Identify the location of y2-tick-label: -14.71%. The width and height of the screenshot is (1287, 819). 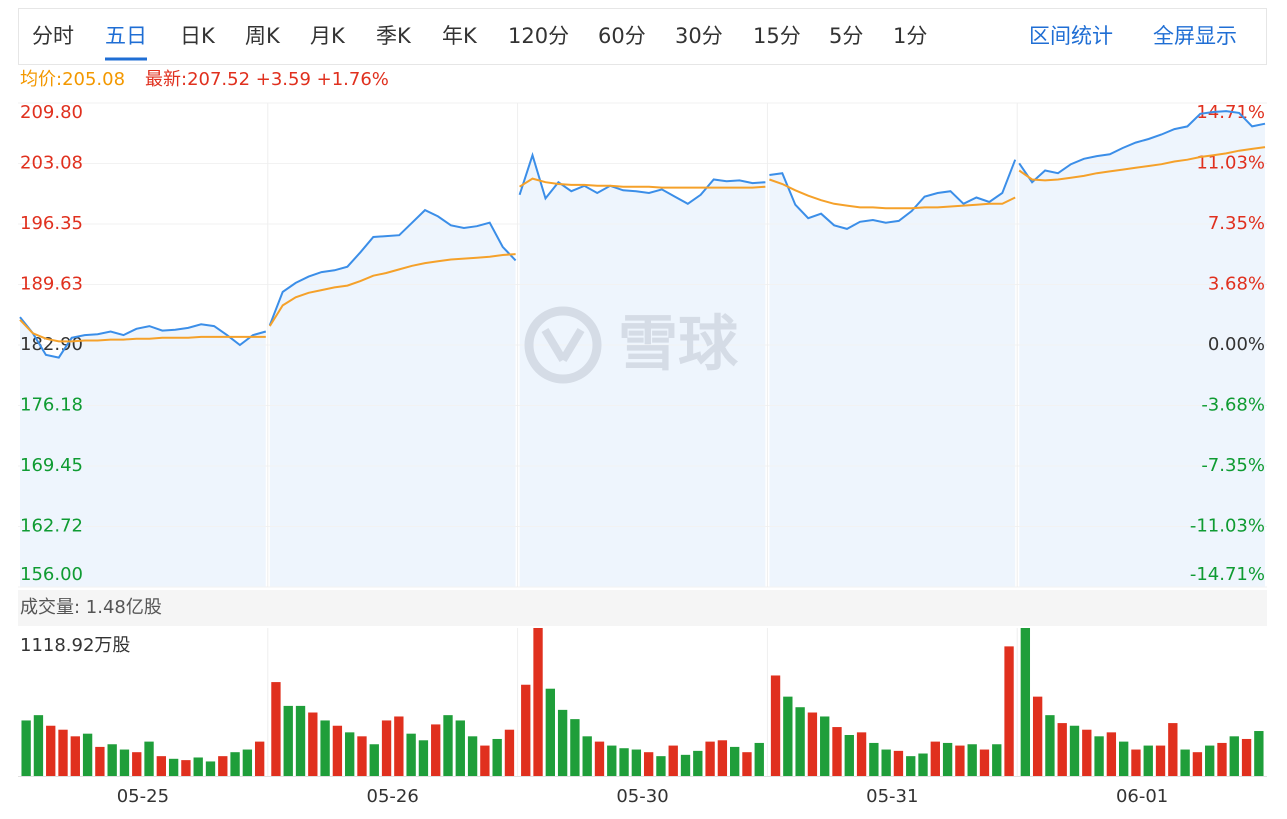
(1227, 574).